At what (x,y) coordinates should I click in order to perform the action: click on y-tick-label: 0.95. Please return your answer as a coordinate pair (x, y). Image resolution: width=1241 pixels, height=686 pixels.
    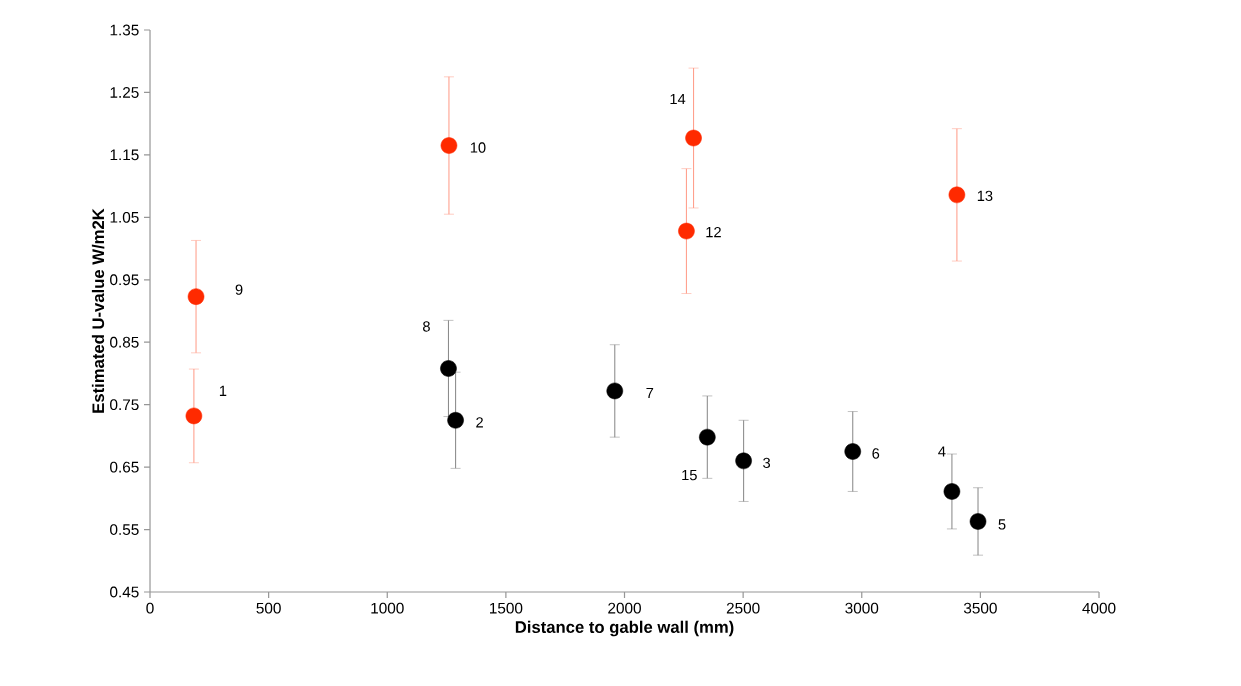
    Looking at the image, I should click on (124, 280).